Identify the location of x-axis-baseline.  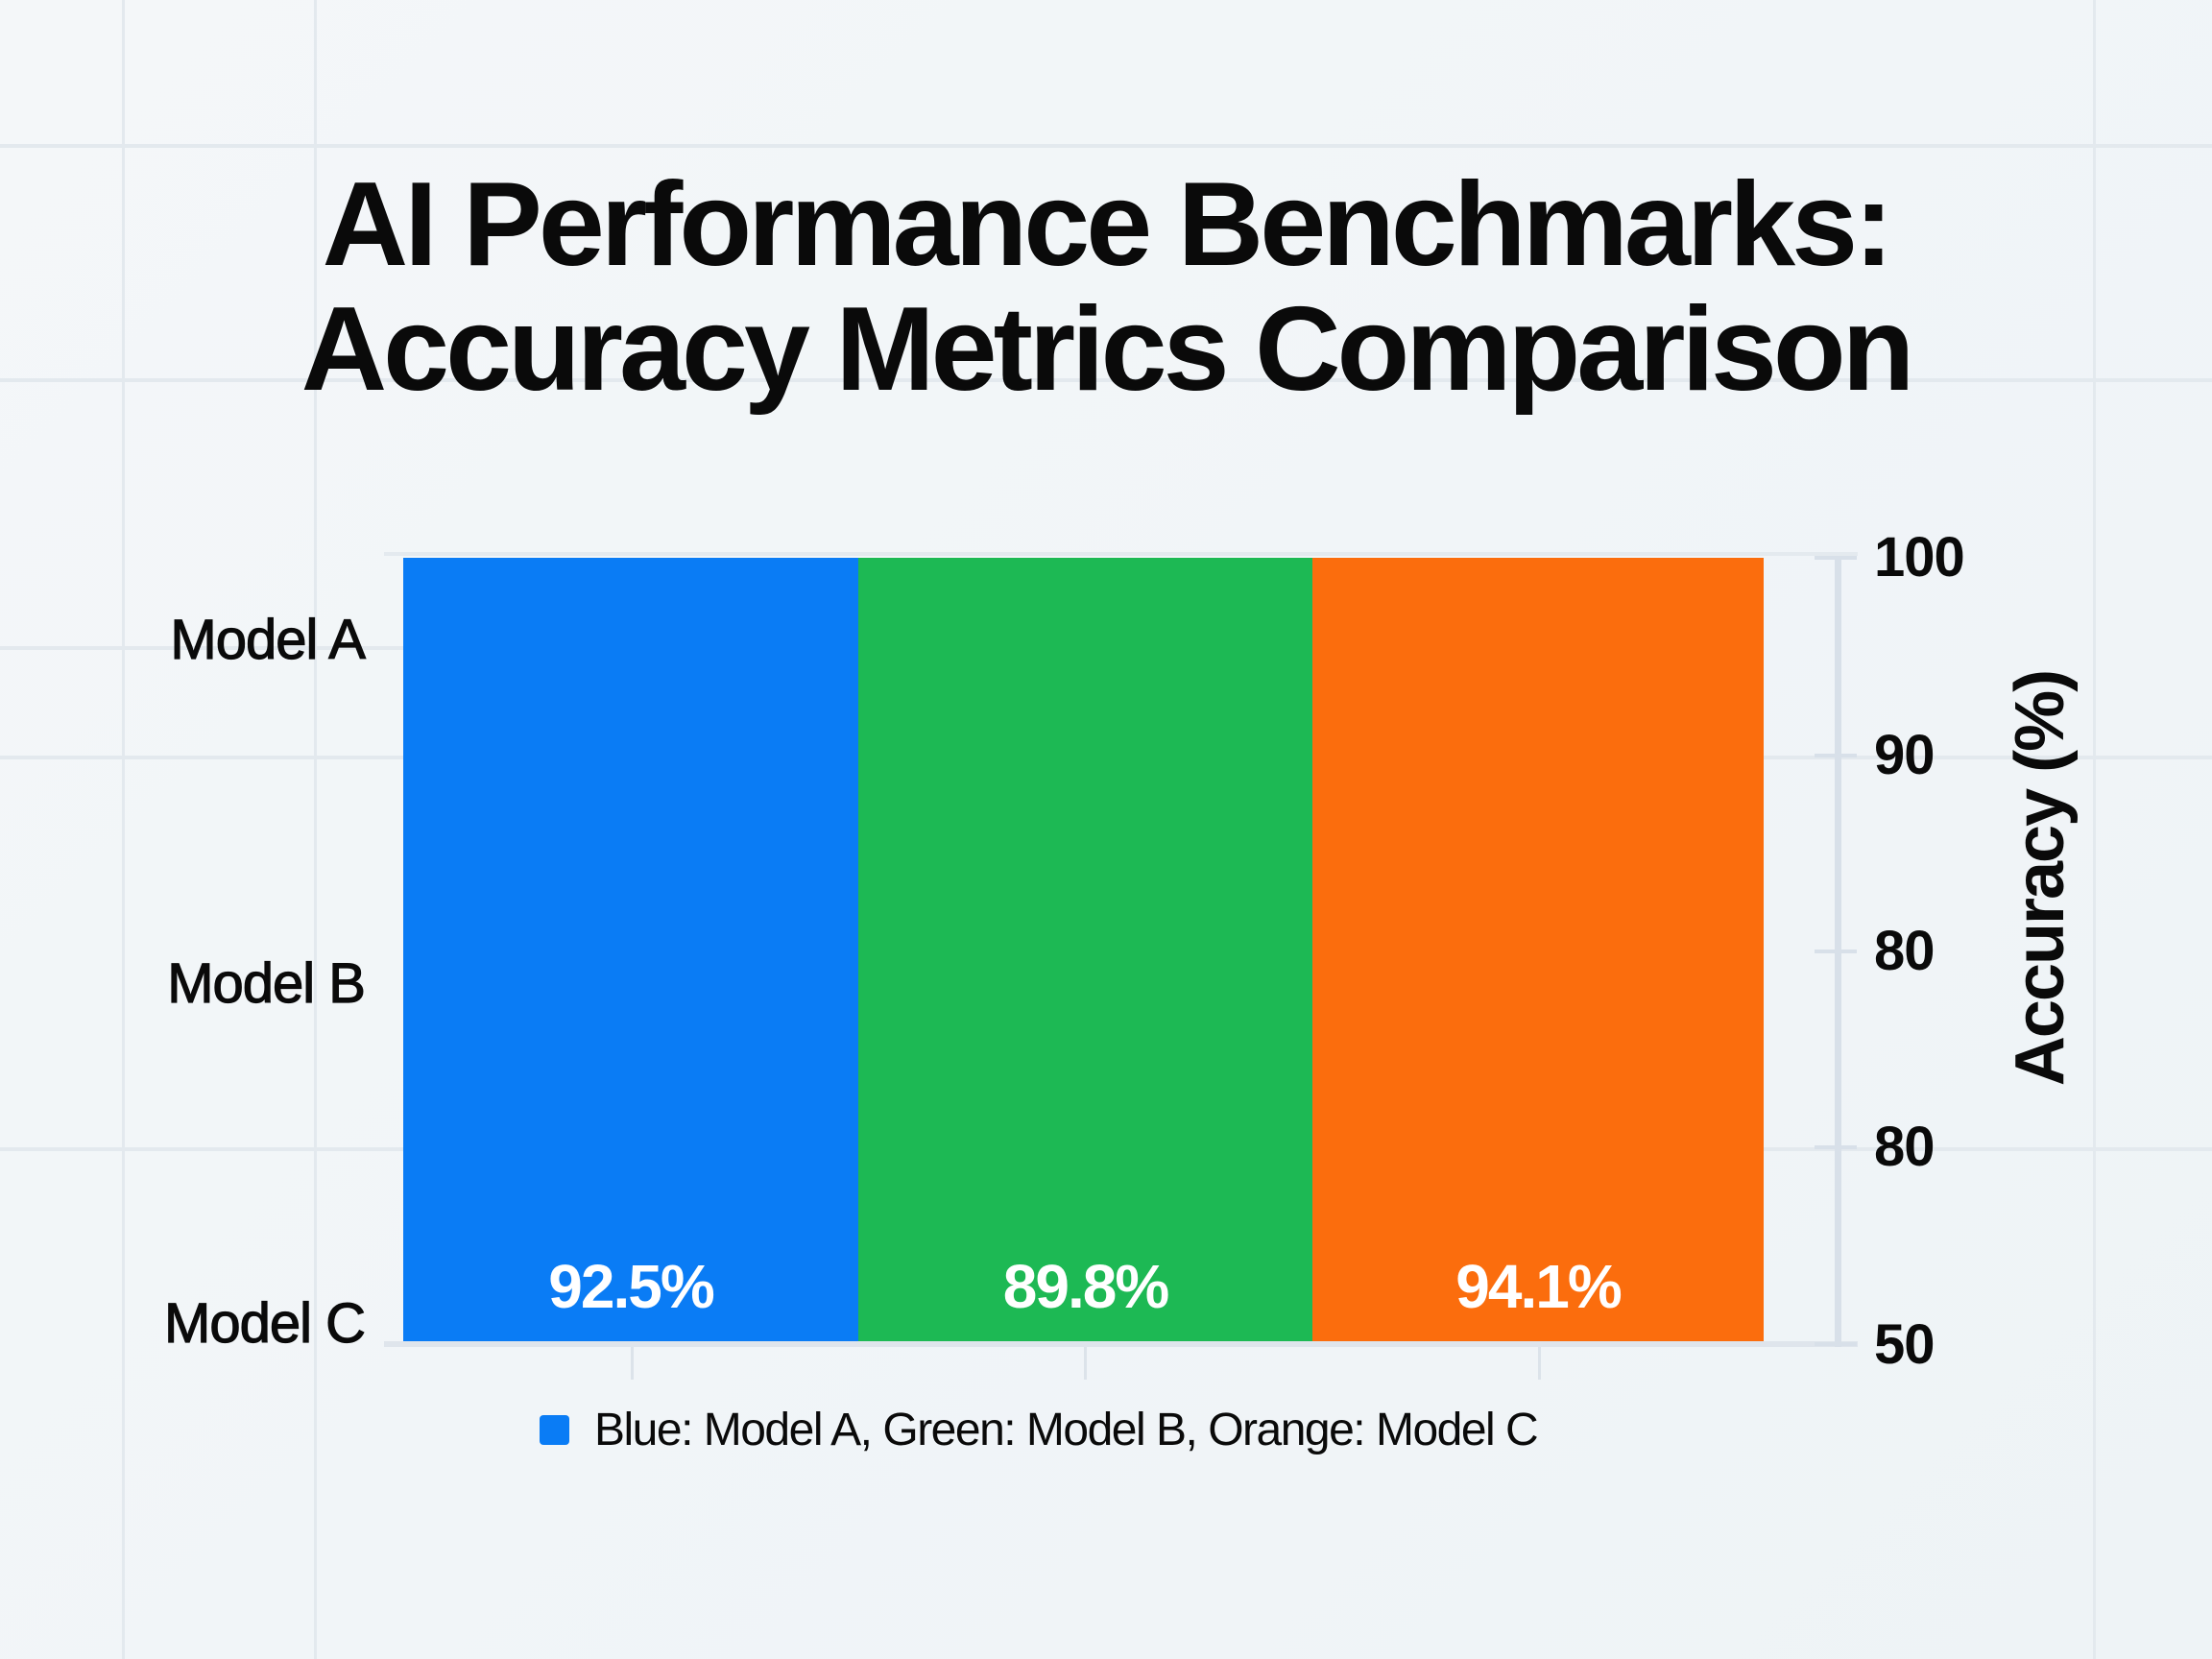
(1121, 1344).